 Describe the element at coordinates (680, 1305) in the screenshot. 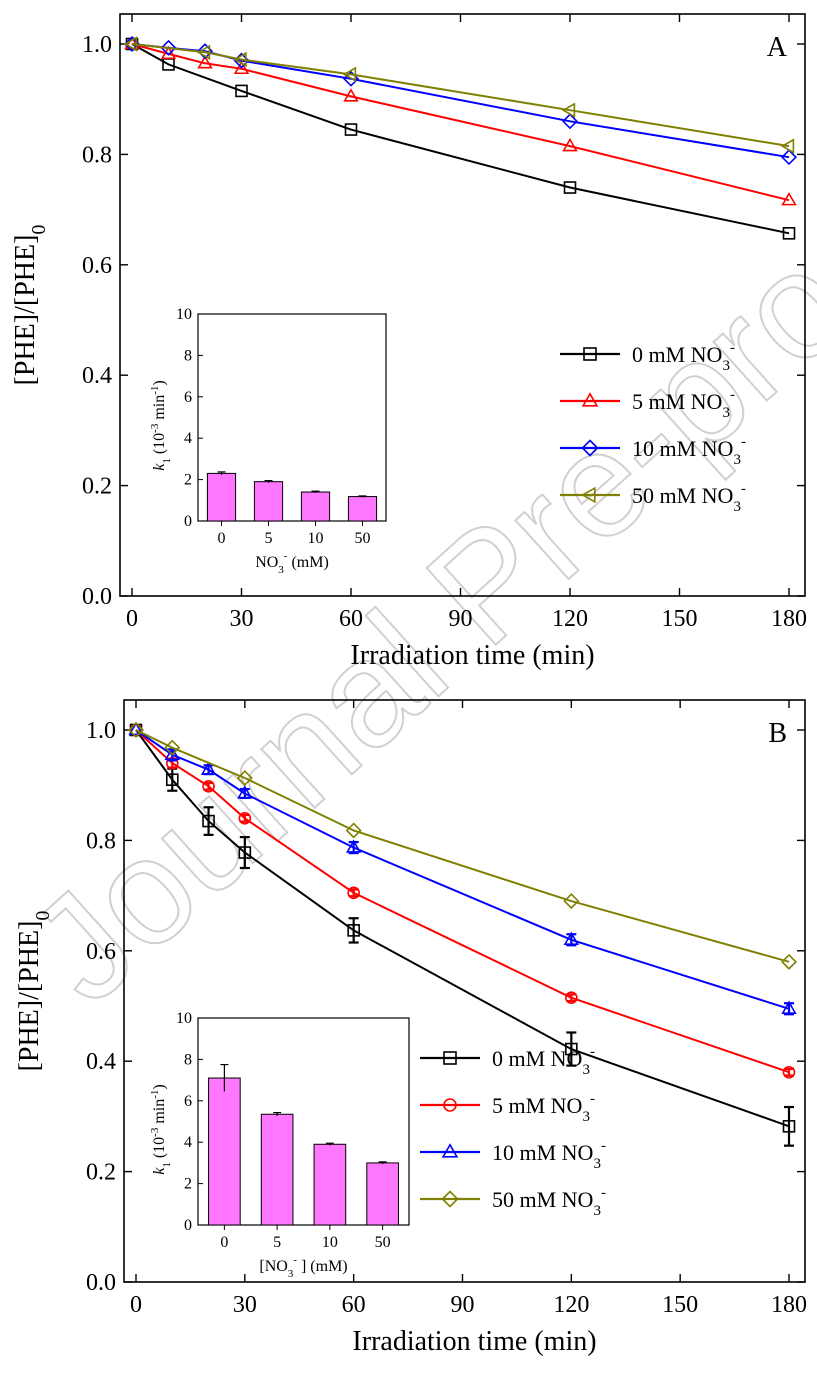

I see `x-tick-label: 150` at that location.